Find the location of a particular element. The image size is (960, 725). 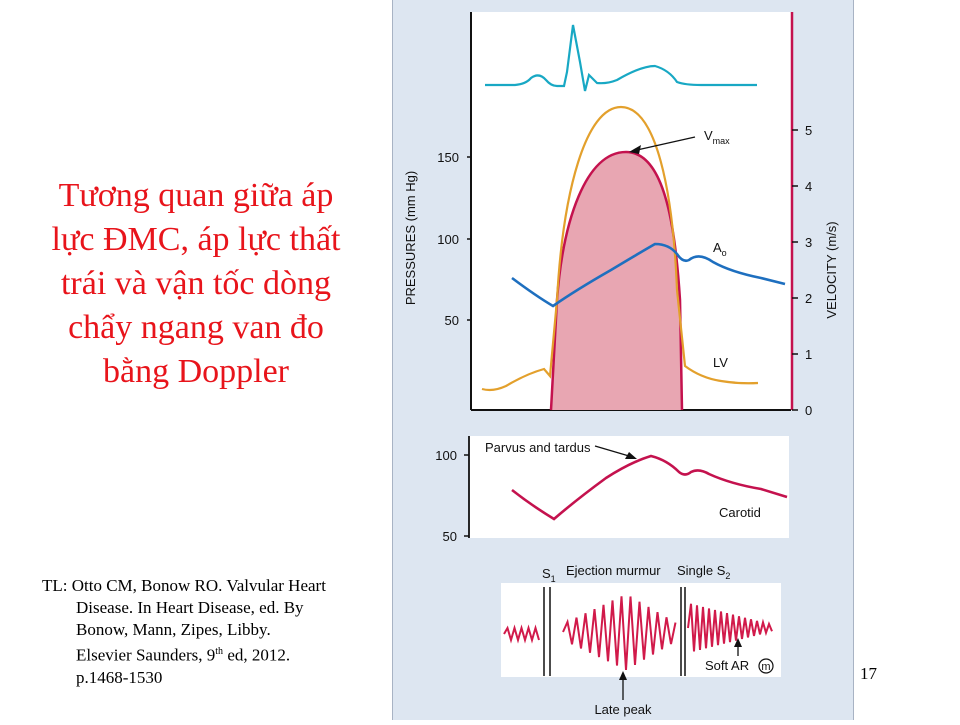

title-line: lực ĐMC, áp lực thất is located at coordinates (196, 239).